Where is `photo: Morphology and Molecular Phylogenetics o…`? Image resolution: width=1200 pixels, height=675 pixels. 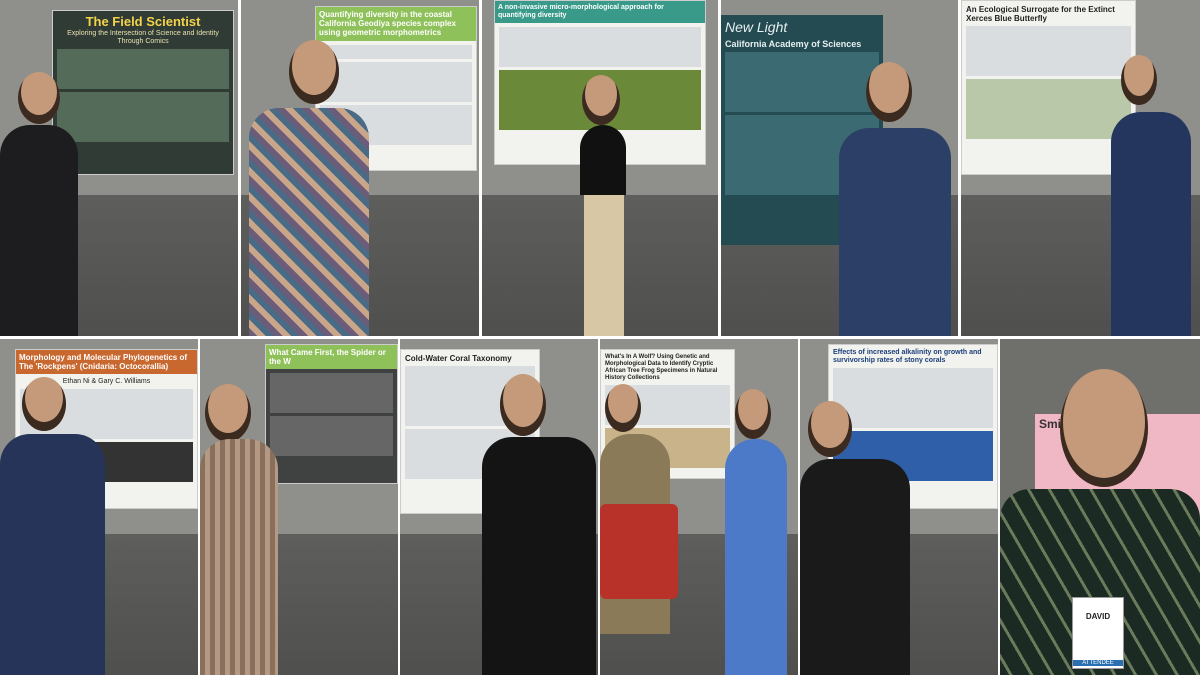
photo: Morphology and Molecular Phylogenetics o… is located at coordinates (99, 507).